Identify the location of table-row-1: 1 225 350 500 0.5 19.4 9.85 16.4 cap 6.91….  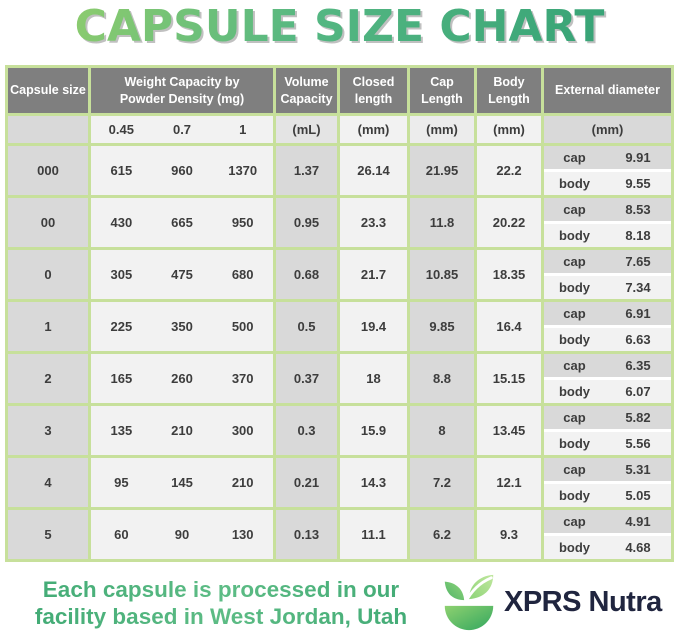
(339, 326).